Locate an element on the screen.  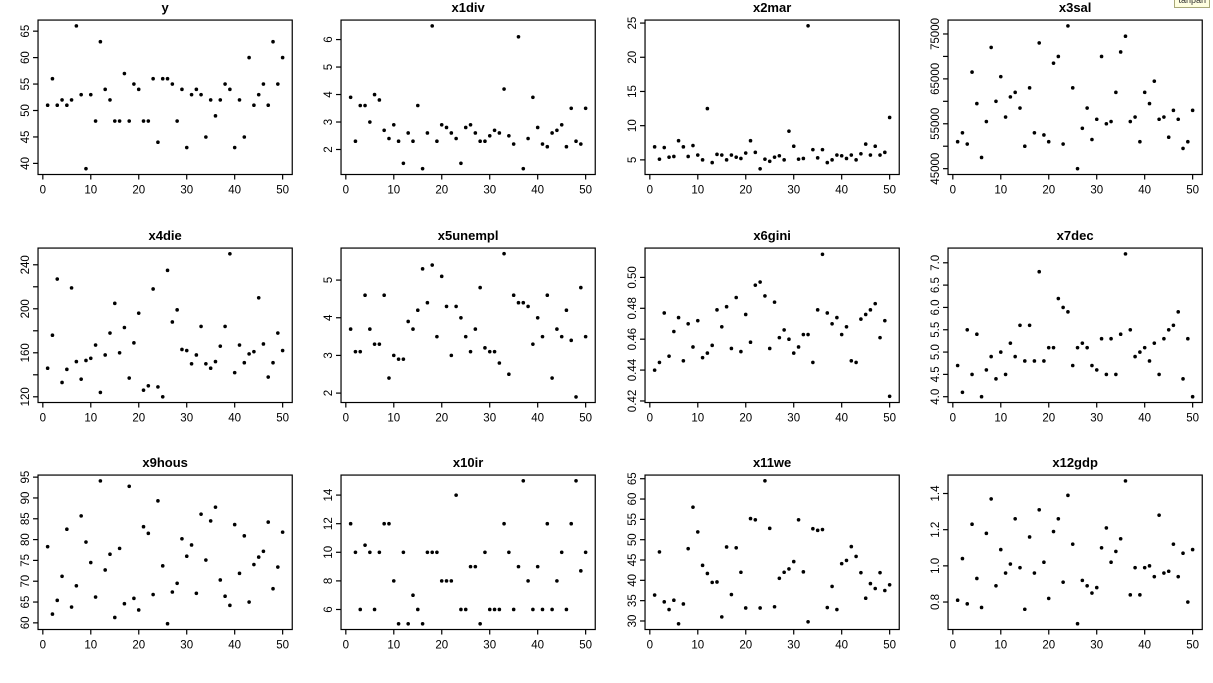
y-tick-label: 240 is located at coordinates (26, 264).